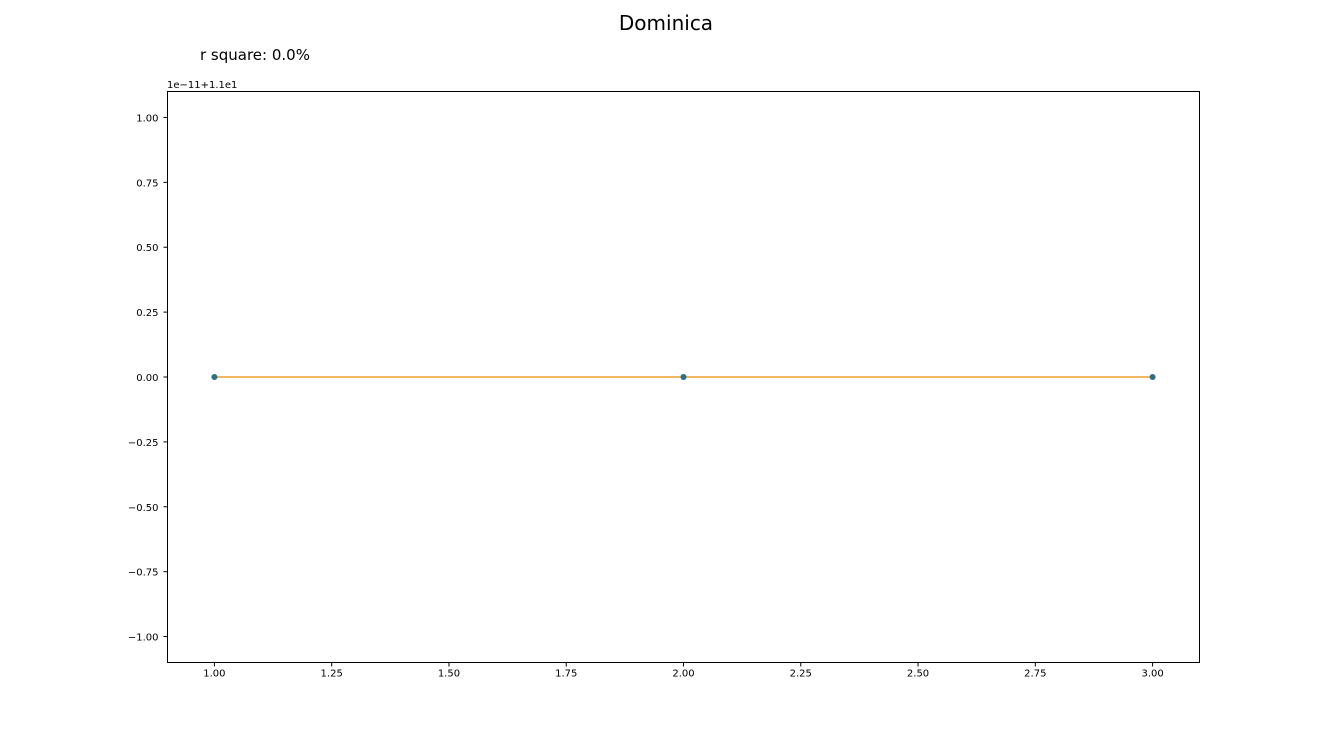 This screenshot has width=1332, height=756. Describe the element at coordinates (143, 508) in the screenshot. I see `y-tick-label: −0.50` at that location.